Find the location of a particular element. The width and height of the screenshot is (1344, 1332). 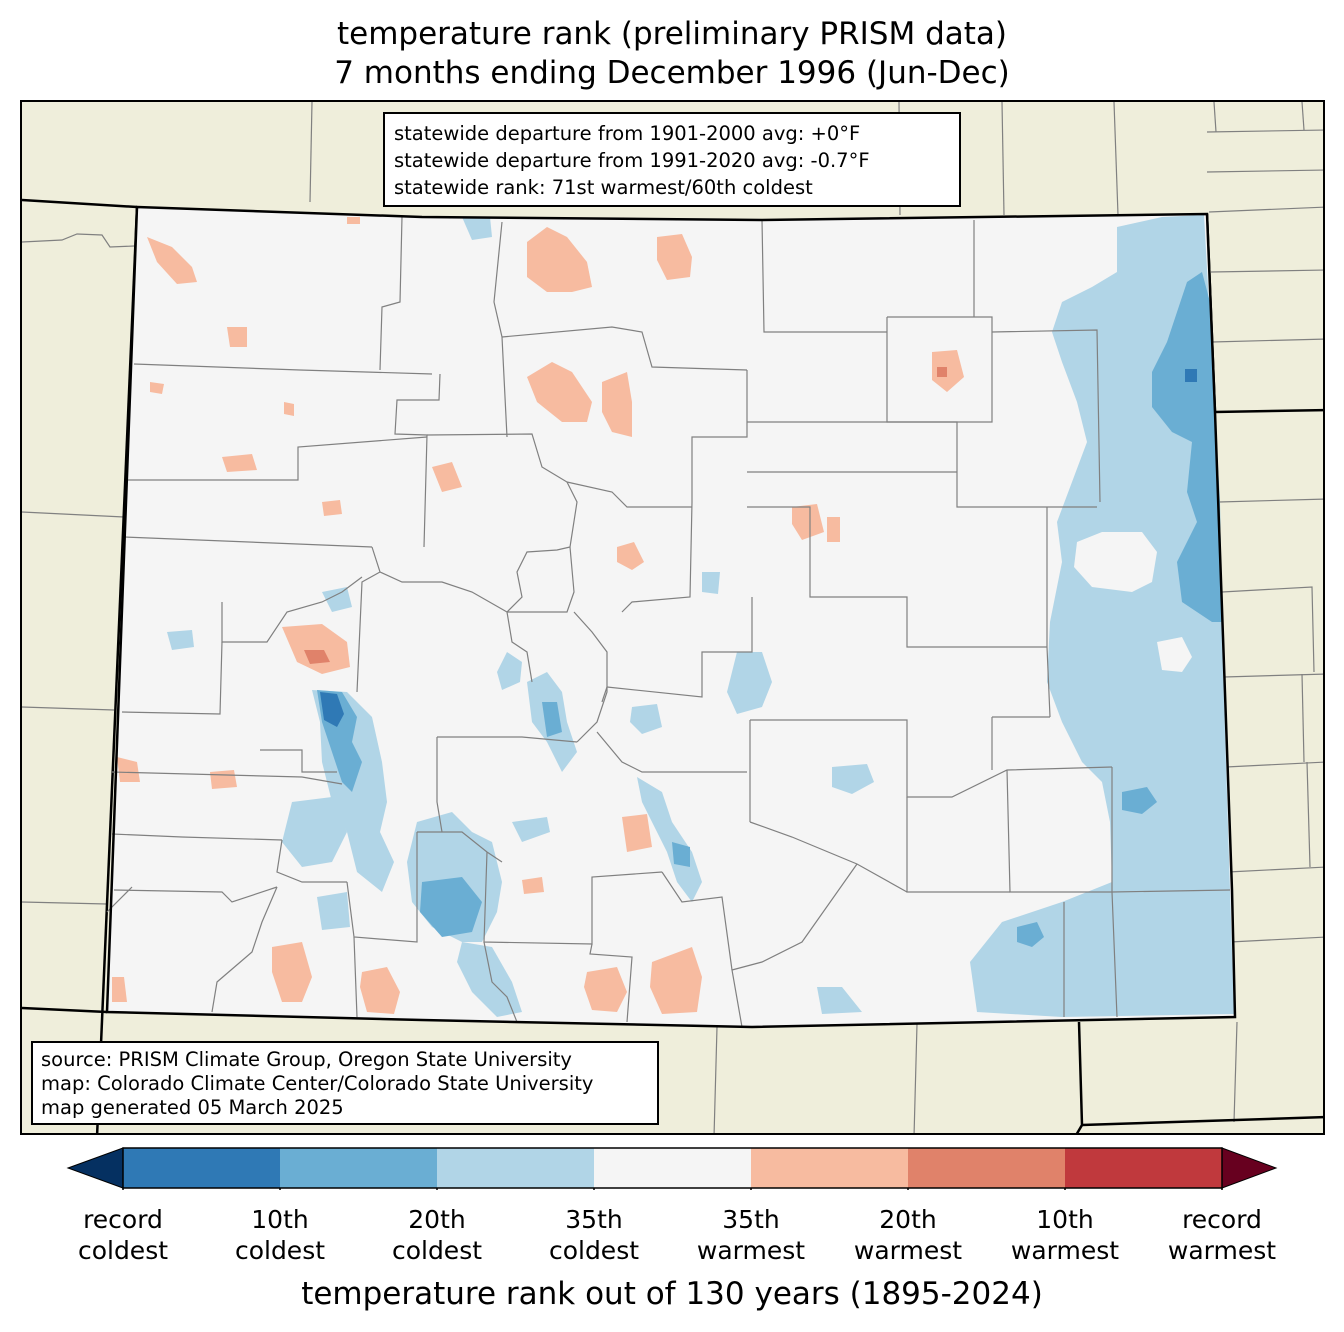

generated-date-line: map generated 05 March 2025 is located at coordinates (192, 1107).